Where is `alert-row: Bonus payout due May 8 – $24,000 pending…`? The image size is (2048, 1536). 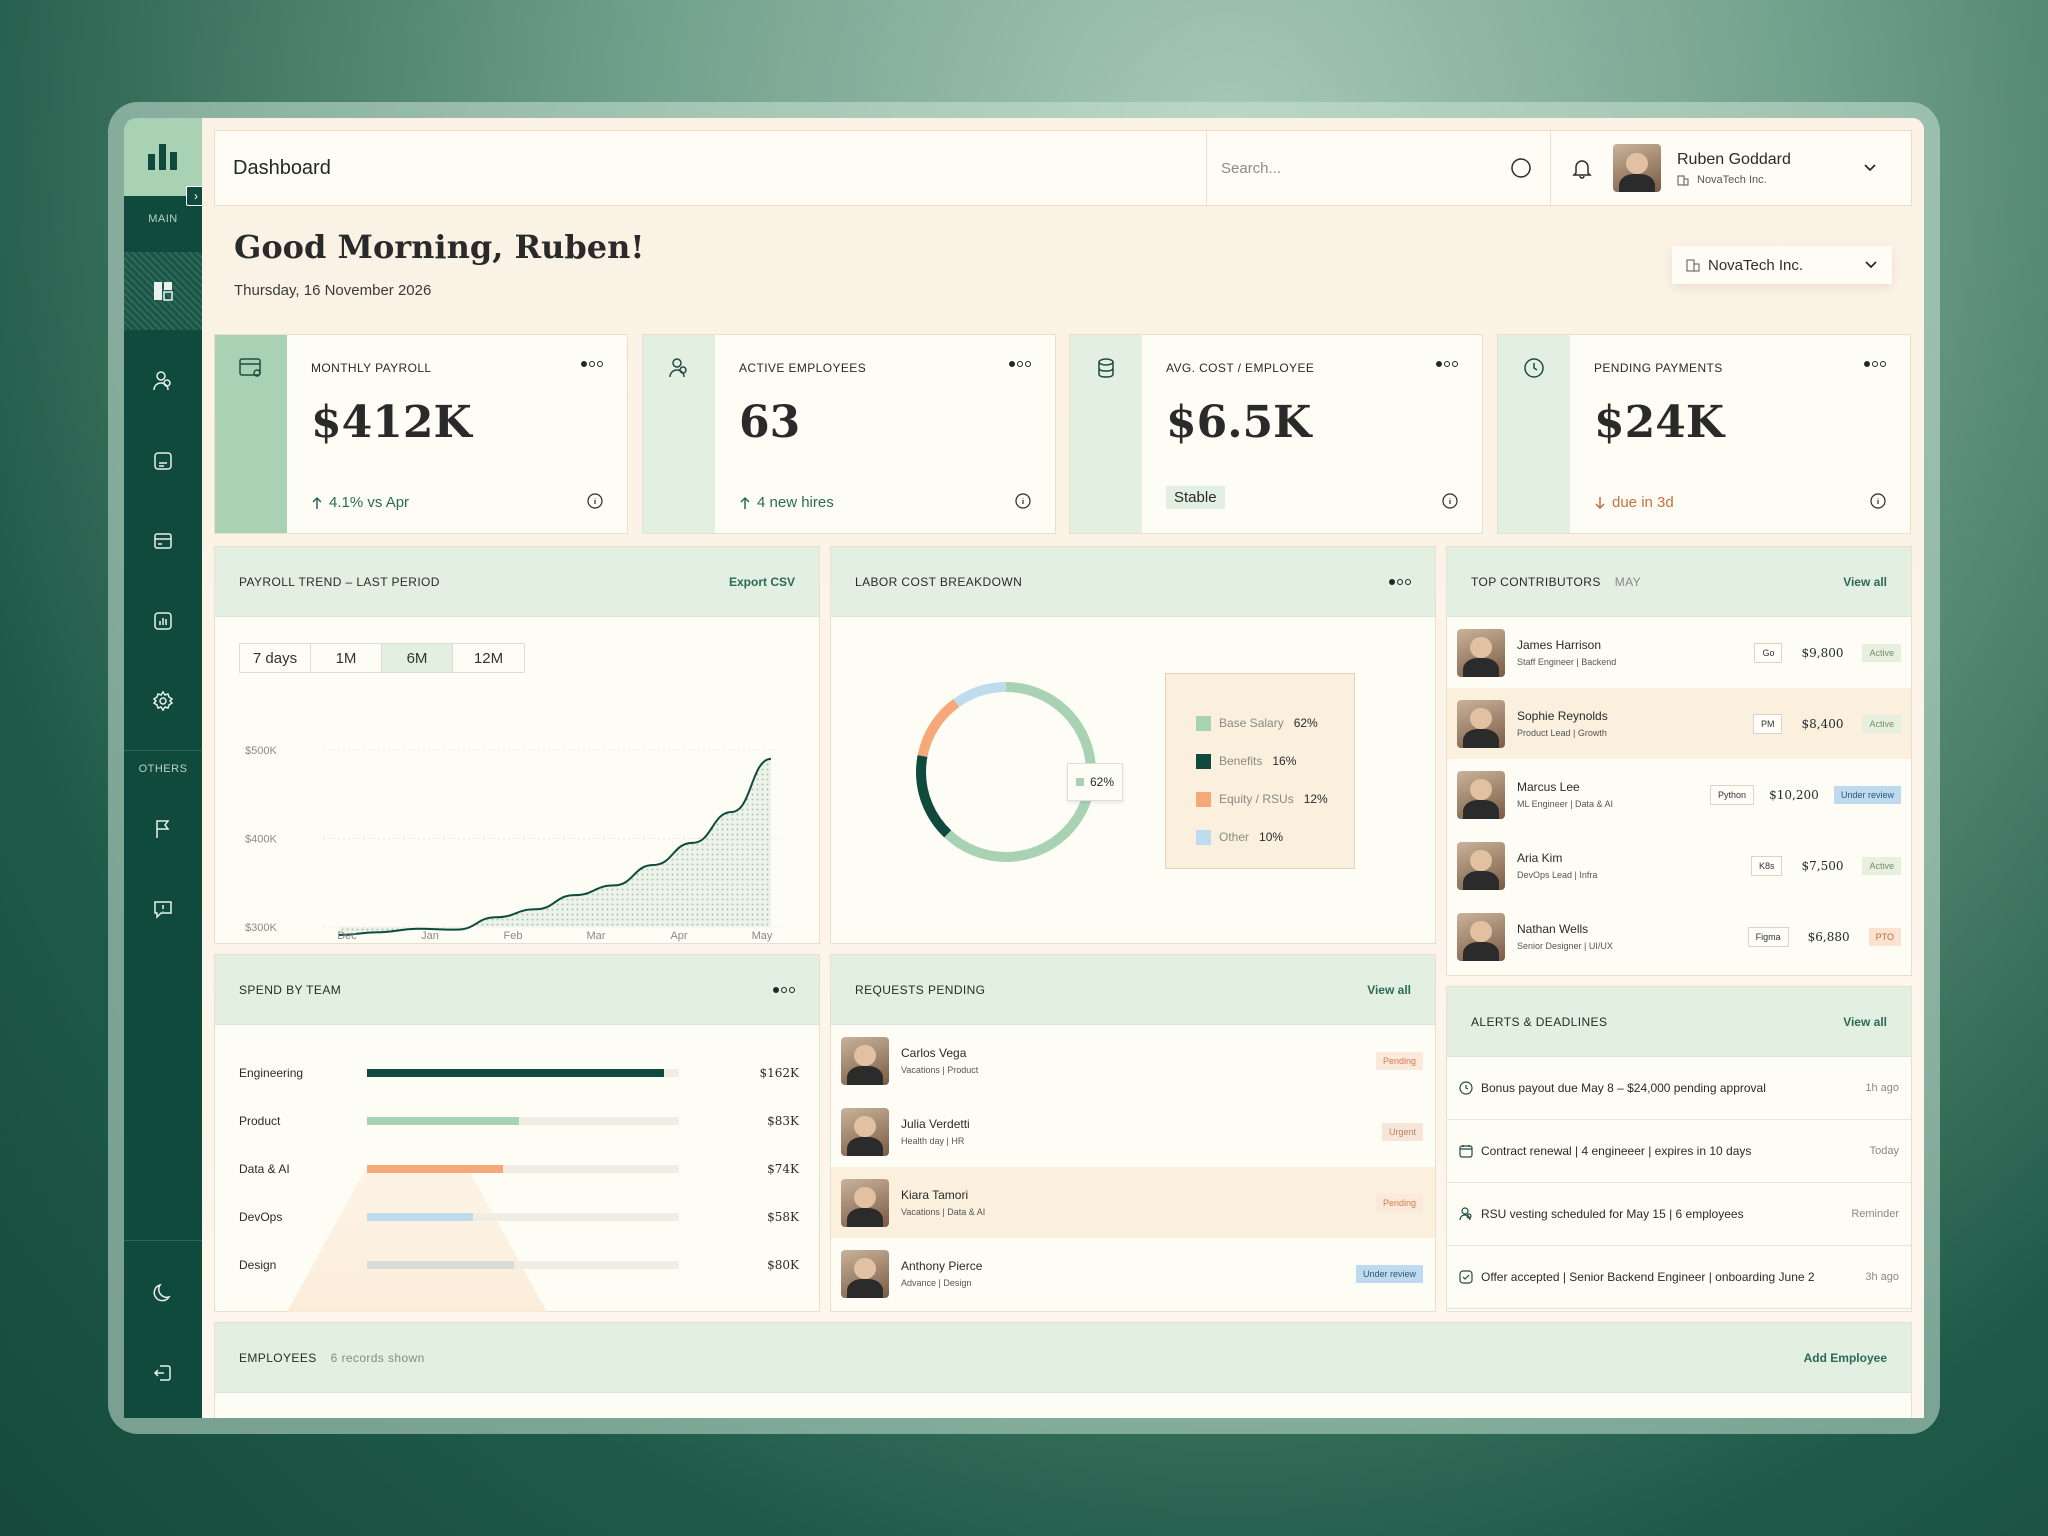 alert-row: Bonus payout due May 8 – $24,000 pending… is located at coordinates (1679, 1088).